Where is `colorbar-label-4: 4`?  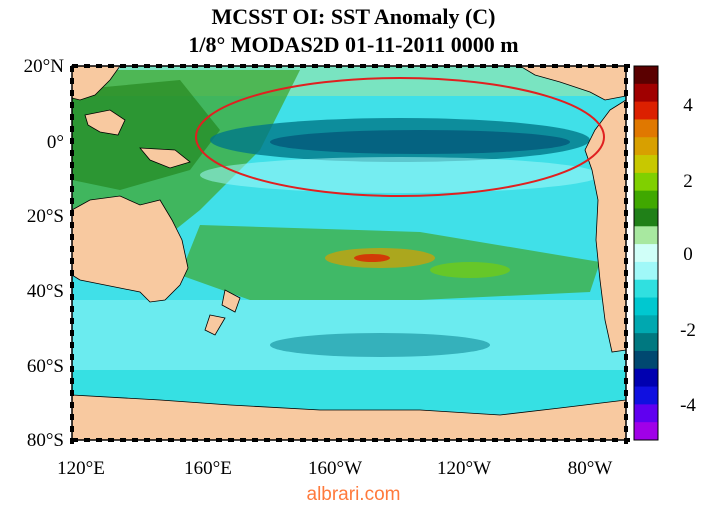
colorbar-label-4: 4 is located at coordinates (688, 105).